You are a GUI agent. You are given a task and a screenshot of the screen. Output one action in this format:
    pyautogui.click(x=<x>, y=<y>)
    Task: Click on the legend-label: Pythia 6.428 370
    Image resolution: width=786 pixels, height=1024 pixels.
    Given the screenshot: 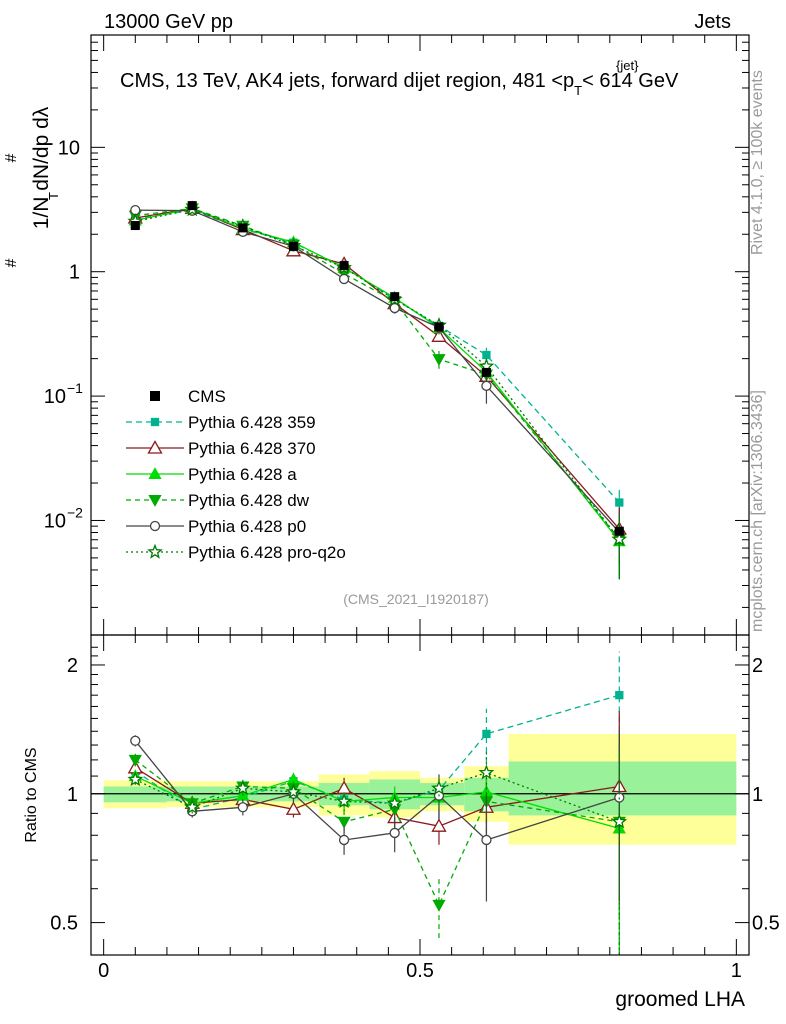 What is the action you would take?
    pyautogui.click(x=252, y=448)
    